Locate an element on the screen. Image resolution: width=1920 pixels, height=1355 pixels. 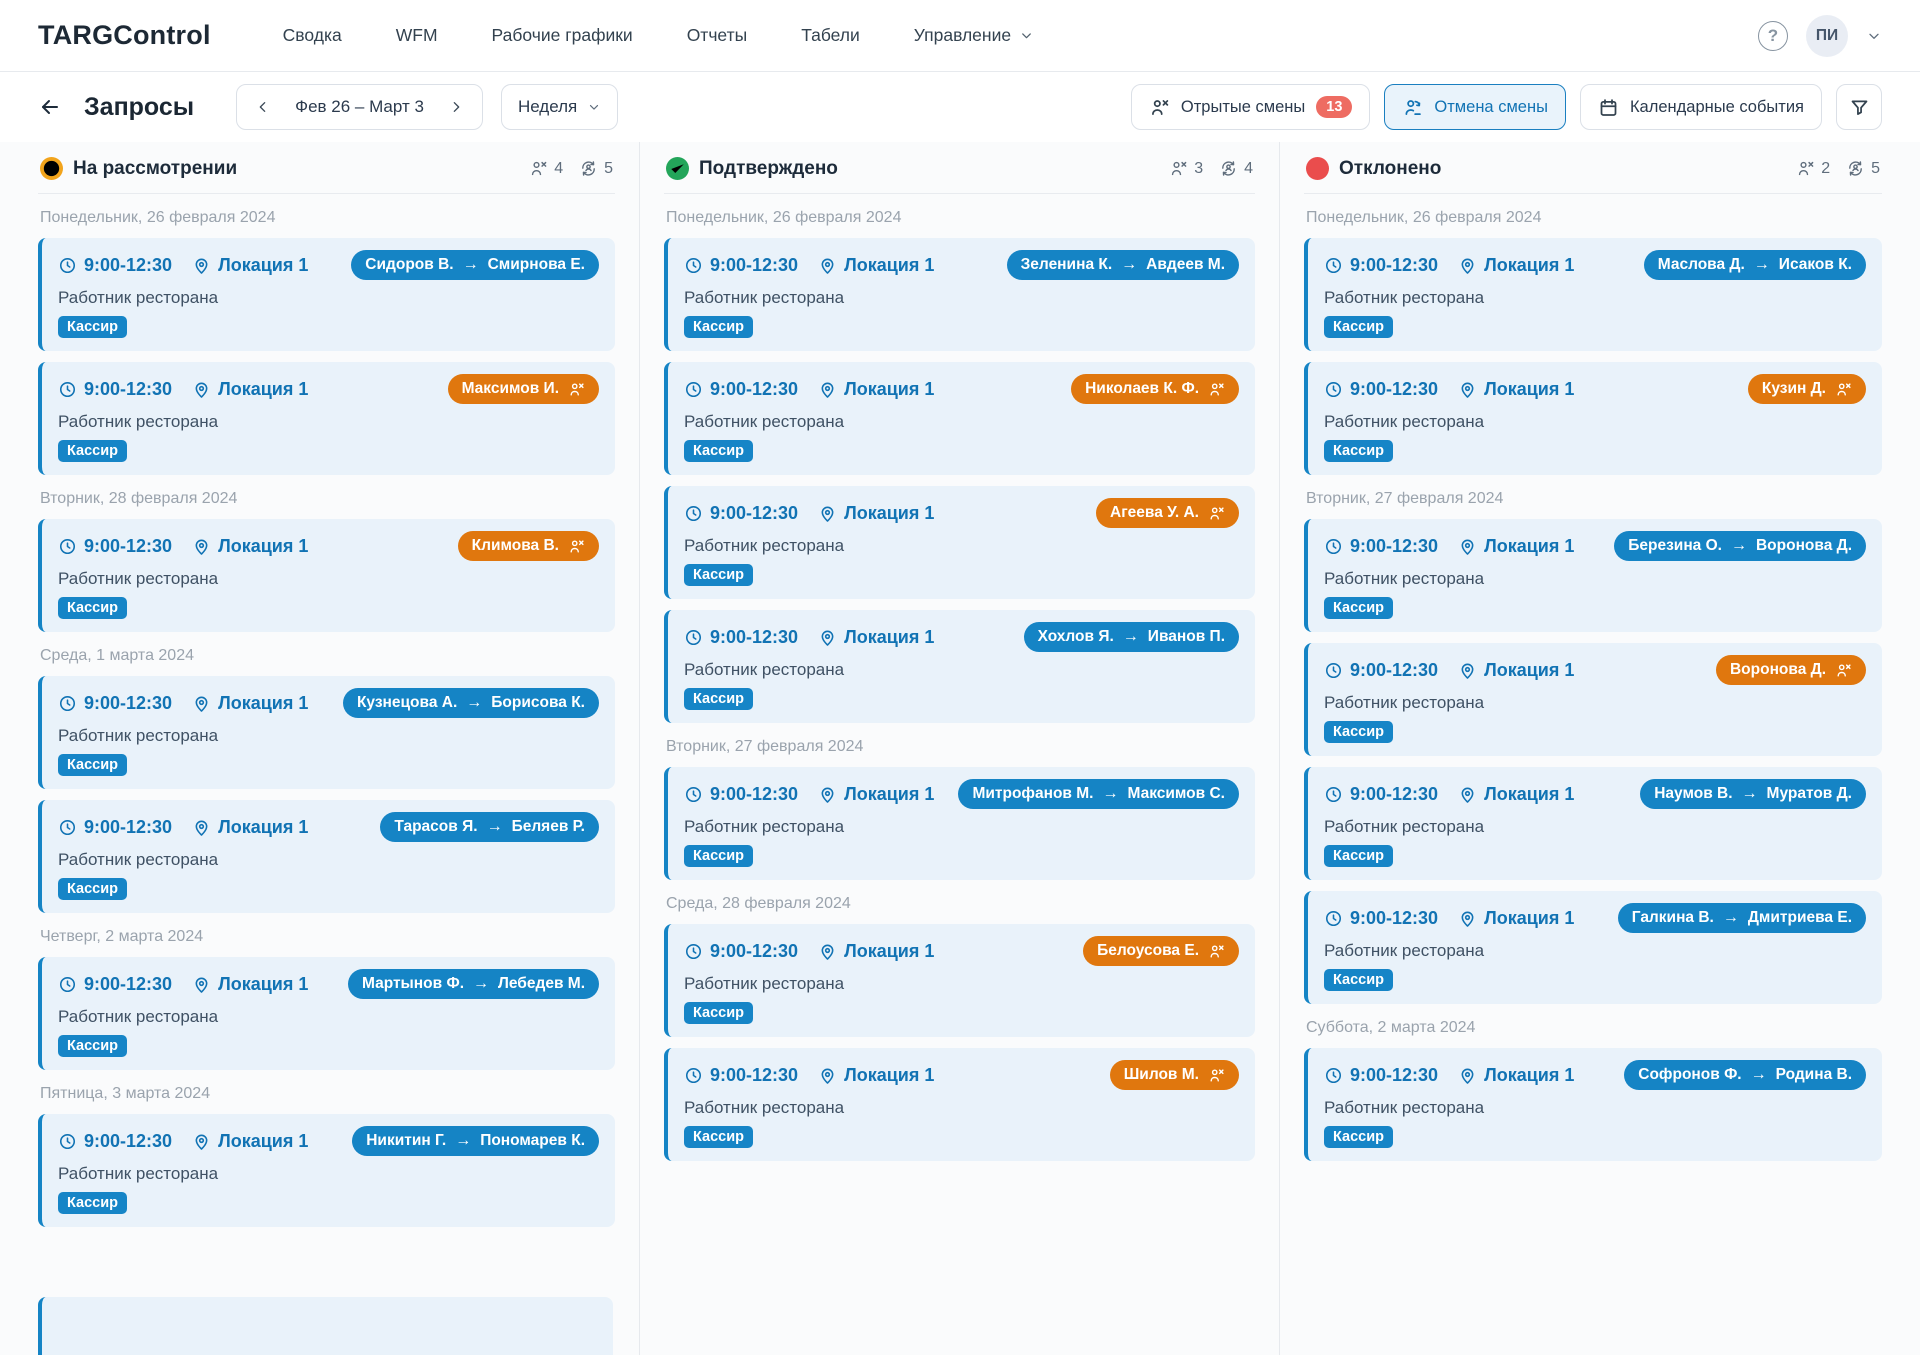
open-shift-badge: Максимов И. is located at coordinates (523, 389).